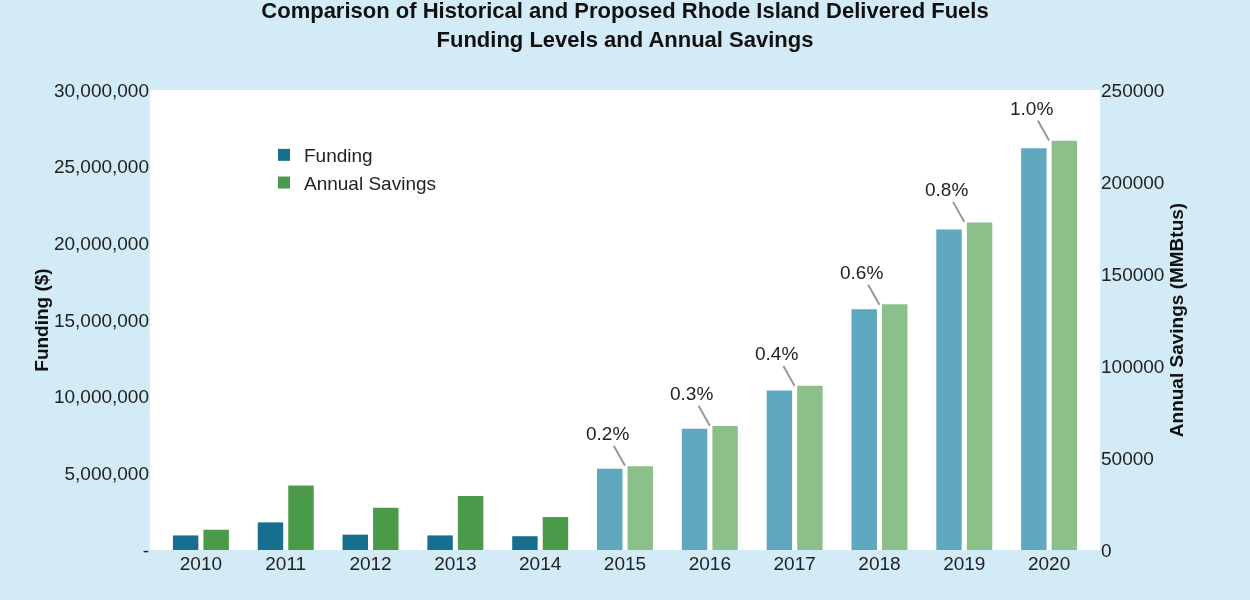 Image resolution: width=1250 pixels, height=600 pixels. What do you see at coordinates (1049, 563) in the screenshot?
I see `x-tick-label: 2020` at bounding box center [1049, 563].